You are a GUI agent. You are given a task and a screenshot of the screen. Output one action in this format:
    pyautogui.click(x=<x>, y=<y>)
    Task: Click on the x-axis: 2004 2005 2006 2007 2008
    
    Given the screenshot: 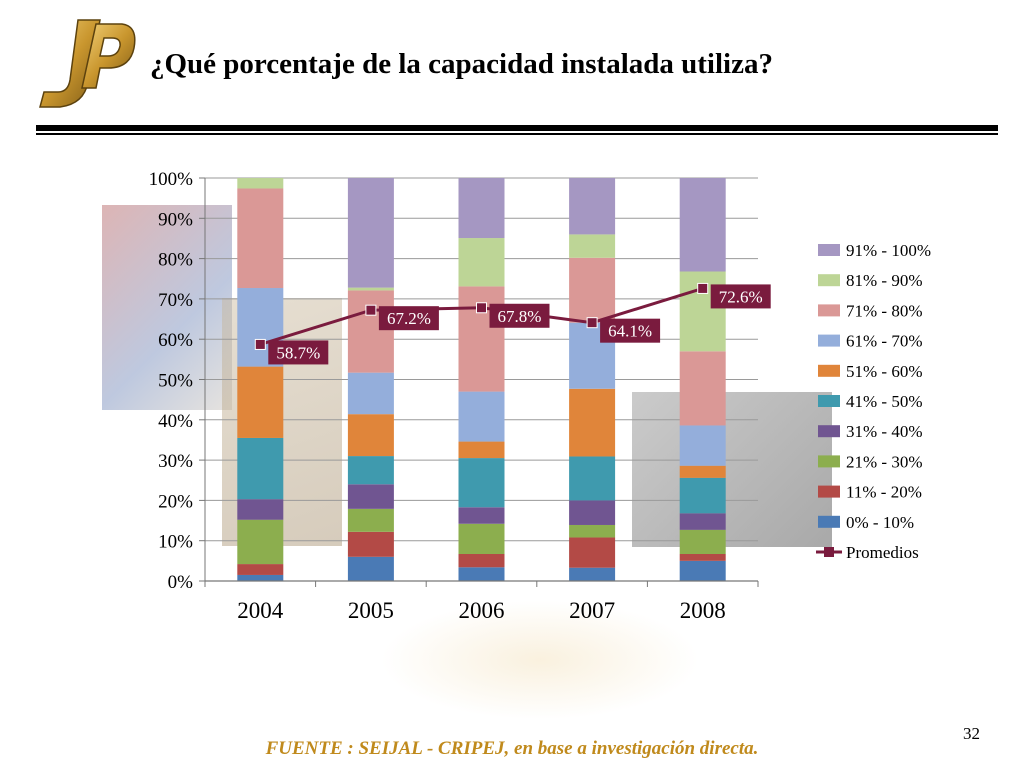 What is the action you would take?
    pyautogui.click(x=481, y=601)
    